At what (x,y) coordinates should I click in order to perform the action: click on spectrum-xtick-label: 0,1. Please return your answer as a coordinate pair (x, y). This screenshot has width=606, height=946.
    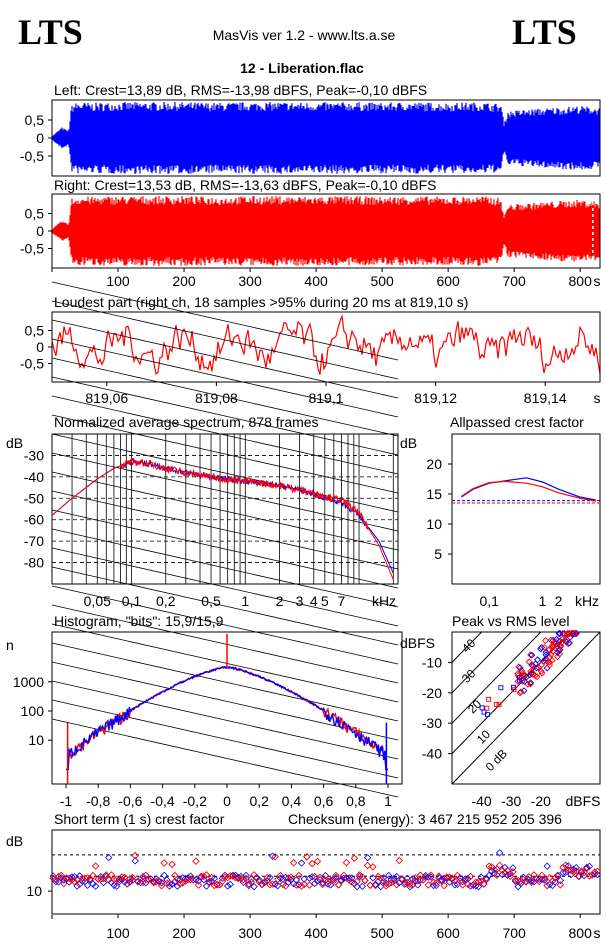
    Looking at the image, I should click on (132, 601).